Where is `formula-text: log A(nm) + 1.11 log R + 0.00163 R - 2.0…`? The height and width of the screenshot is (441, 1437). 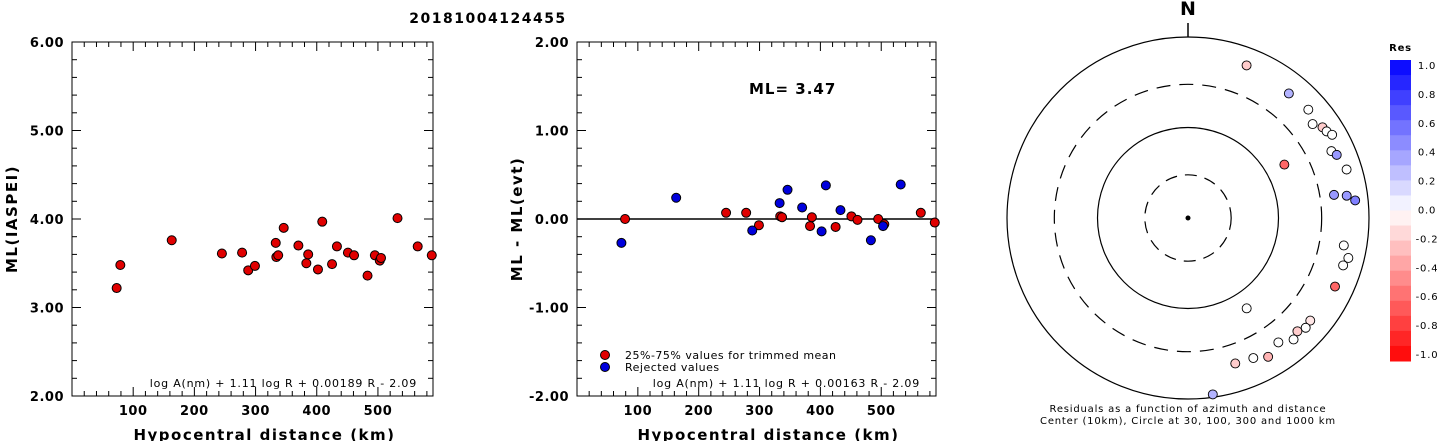
formula-text: log A(nm) + 1.11 log R + 0.00163 R - 2.0… is located at coordinates (786, 383).